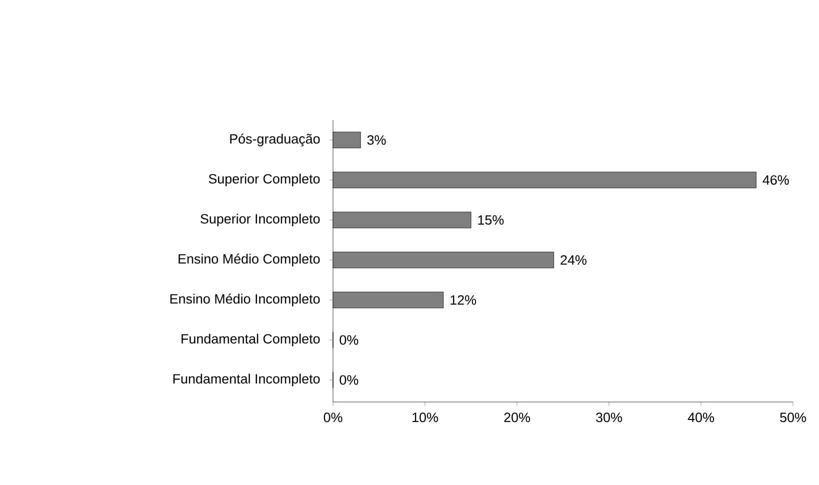 This screenshot has height=485, width=819. Describe the element at coordinates (249, 260) in the screenshot. I see `y-tick-label: Ensino Médio Completo` at that location.